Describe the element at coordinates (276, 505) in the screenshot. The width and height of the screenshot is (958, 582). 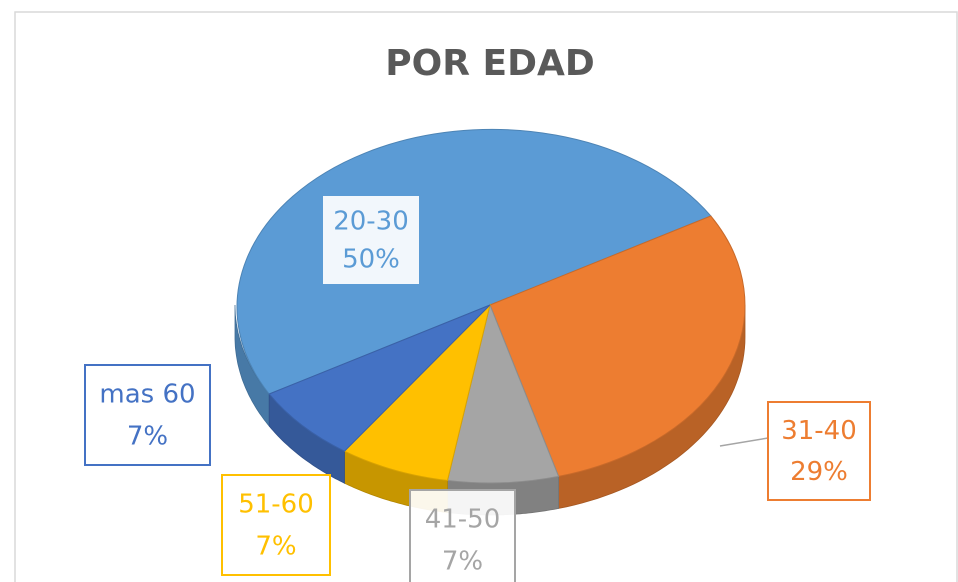
I see `data-label-category: 51-60` at that location.